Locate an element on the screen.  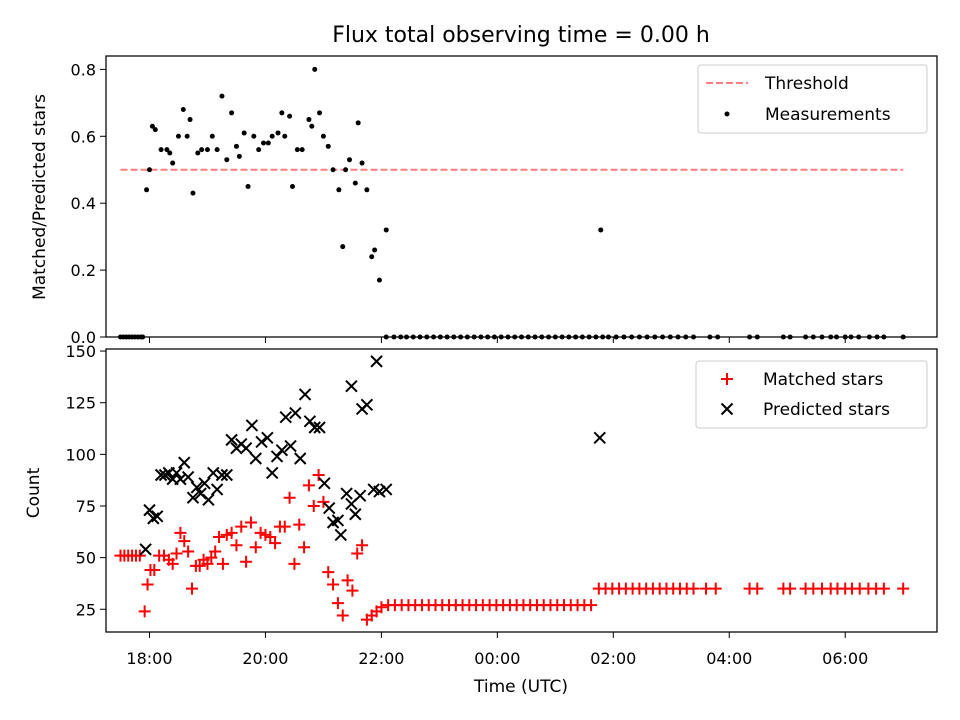
x-axis-label: Time (UTC) is located at coordinates (520, 687).